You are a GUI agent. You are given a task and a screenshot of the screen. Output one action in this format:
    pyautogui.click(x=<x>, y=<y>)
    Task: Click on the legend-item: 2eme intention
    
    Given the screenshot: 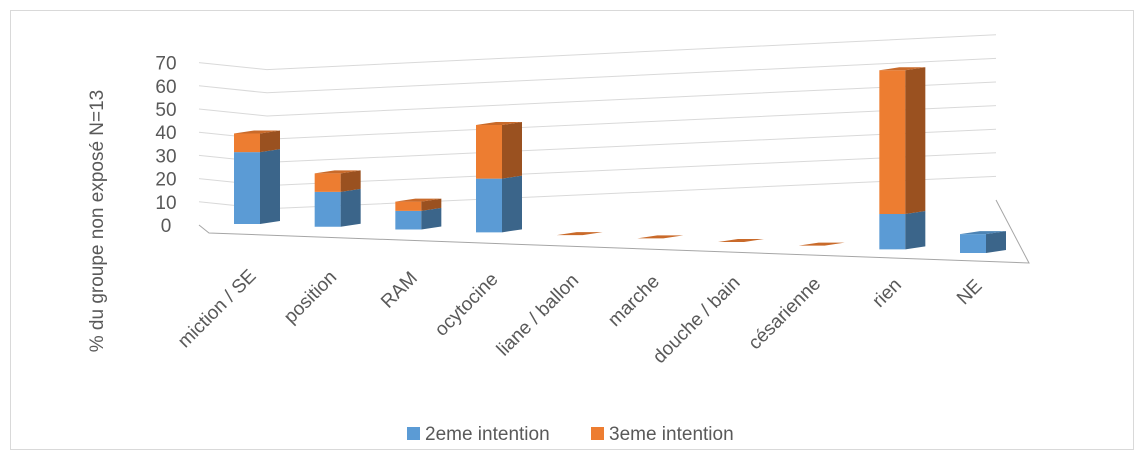 What is the action you would take?
    pyautogui.click(x=478, y=434)
    